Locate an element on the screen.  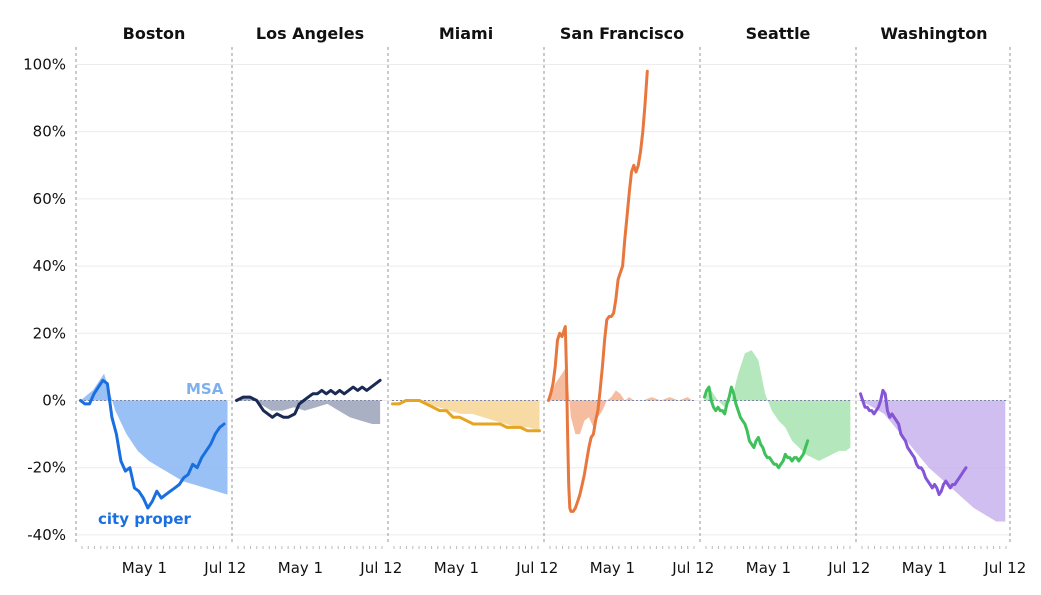
panel-seattle: Seattle May 1 Jul 12 is located at coordinates (786, 300).